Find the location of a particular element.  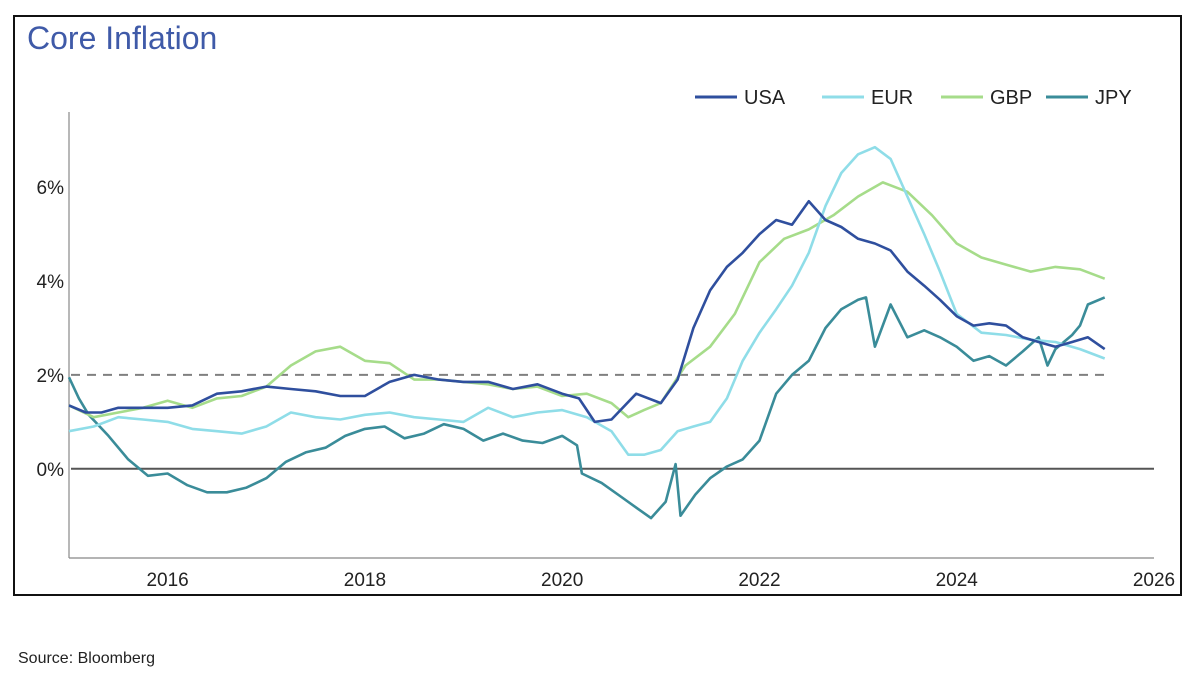

legend-label-usa: USA is located at coordinates (765, 98).